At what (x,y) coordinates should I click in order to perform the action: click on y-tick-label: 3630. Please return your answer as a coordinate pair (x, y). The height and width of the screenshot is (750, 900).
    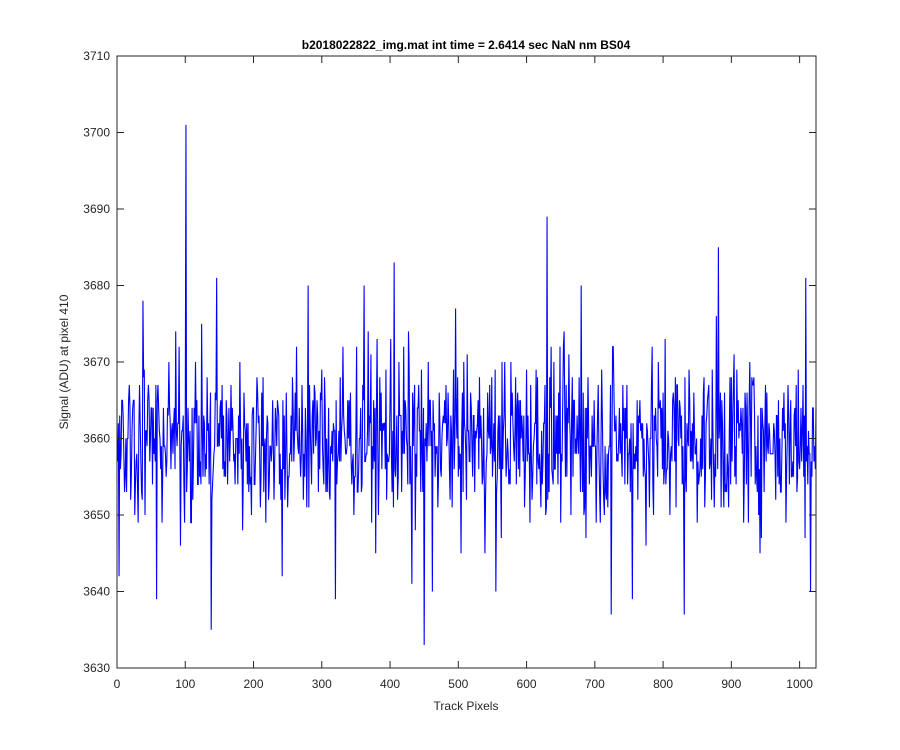
    Looking at the image, I should click on (96, 668).